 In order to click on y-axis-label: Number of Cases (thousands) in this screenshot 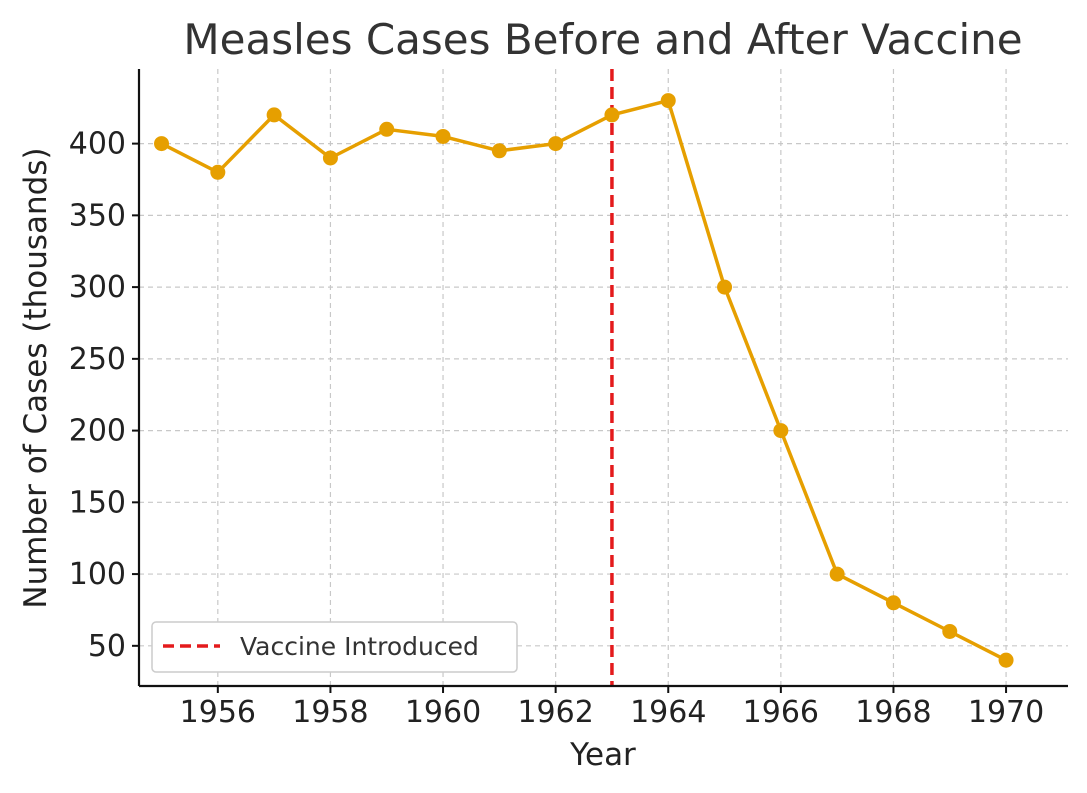, I will do `click(36, 377)`.